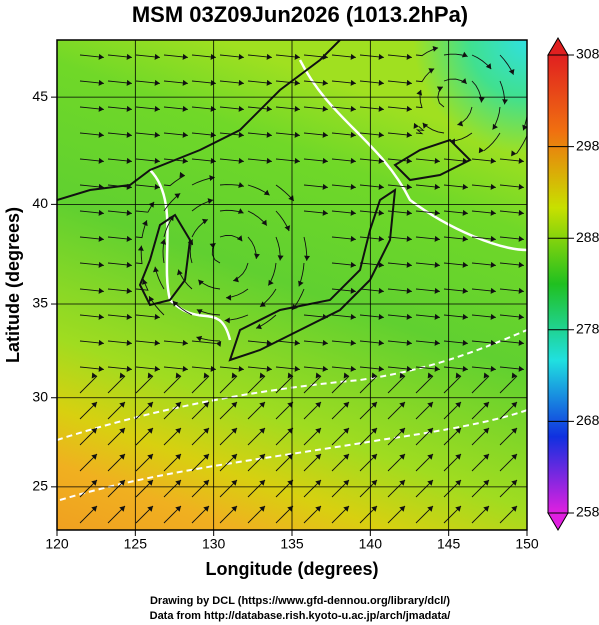  Describe the element at coordinates (558, 284) in the screenshot. I see `colorbar-body` at that location.